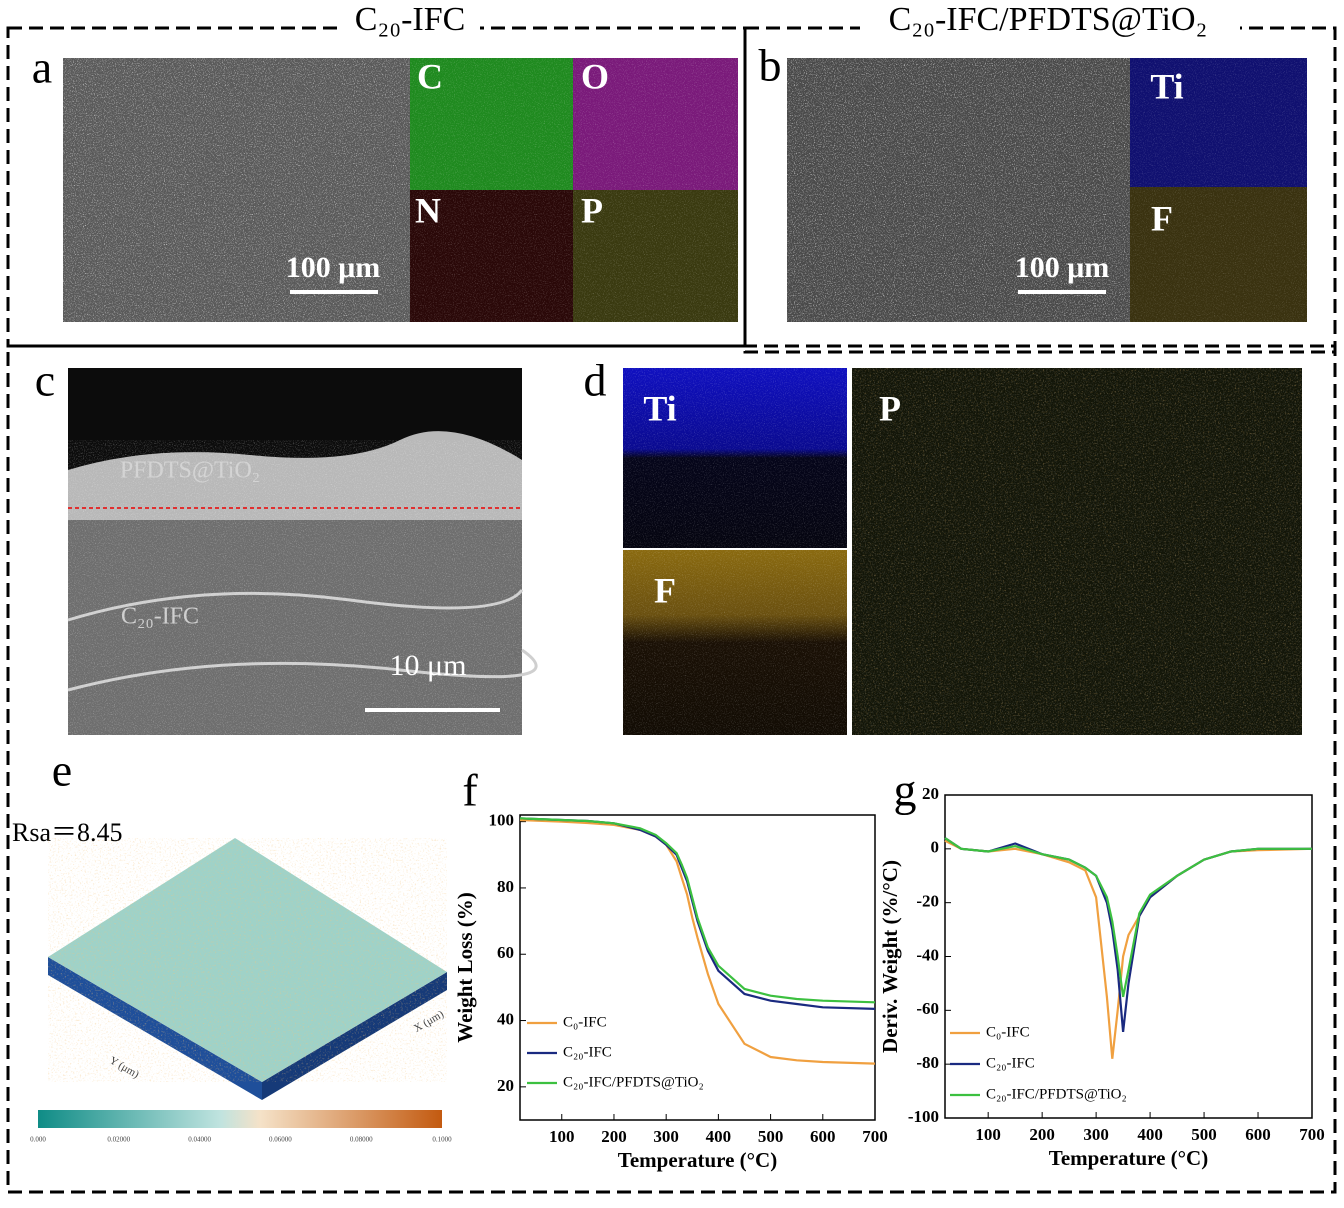 This screenshot has width=1344, height=1208. Describe the element at coordinates (42, 67) in the screenshot. I see `panel-label: a` at that location.